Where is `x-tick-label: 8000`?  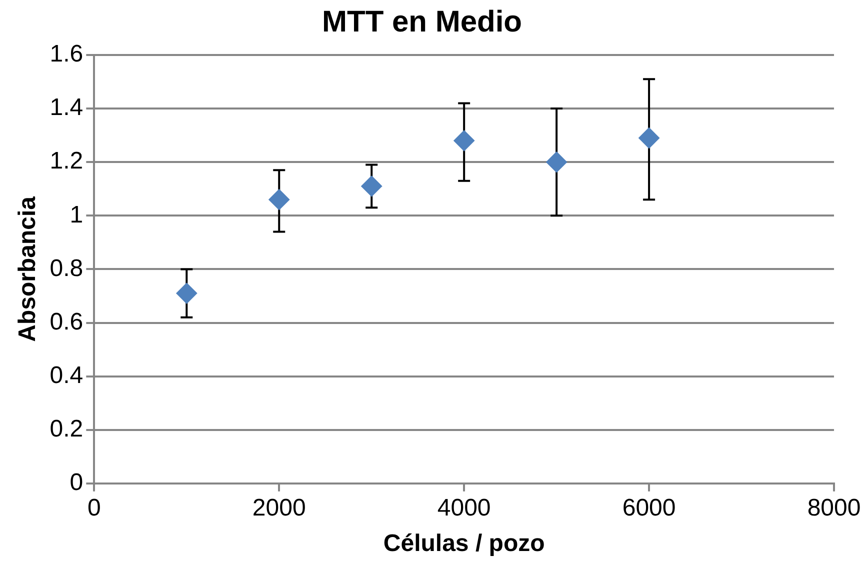 x-tick-label: 8000 is located at coordinates (834, 508).